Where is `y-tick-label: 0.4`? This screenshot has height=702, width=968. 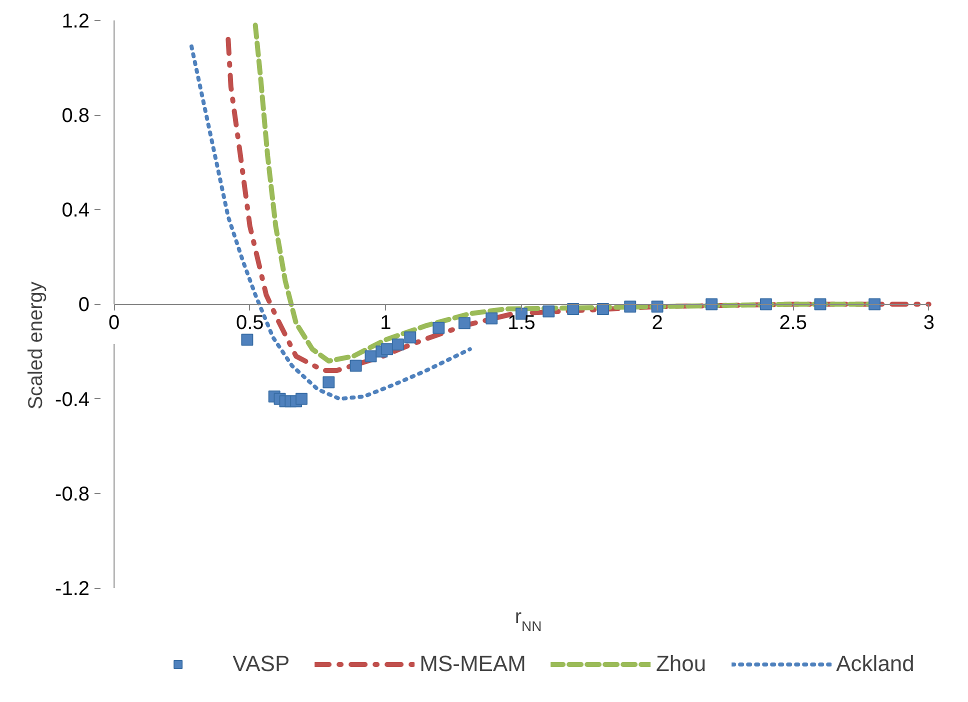
y-tick-label: 0.4 is located at coordinates (76, 211).